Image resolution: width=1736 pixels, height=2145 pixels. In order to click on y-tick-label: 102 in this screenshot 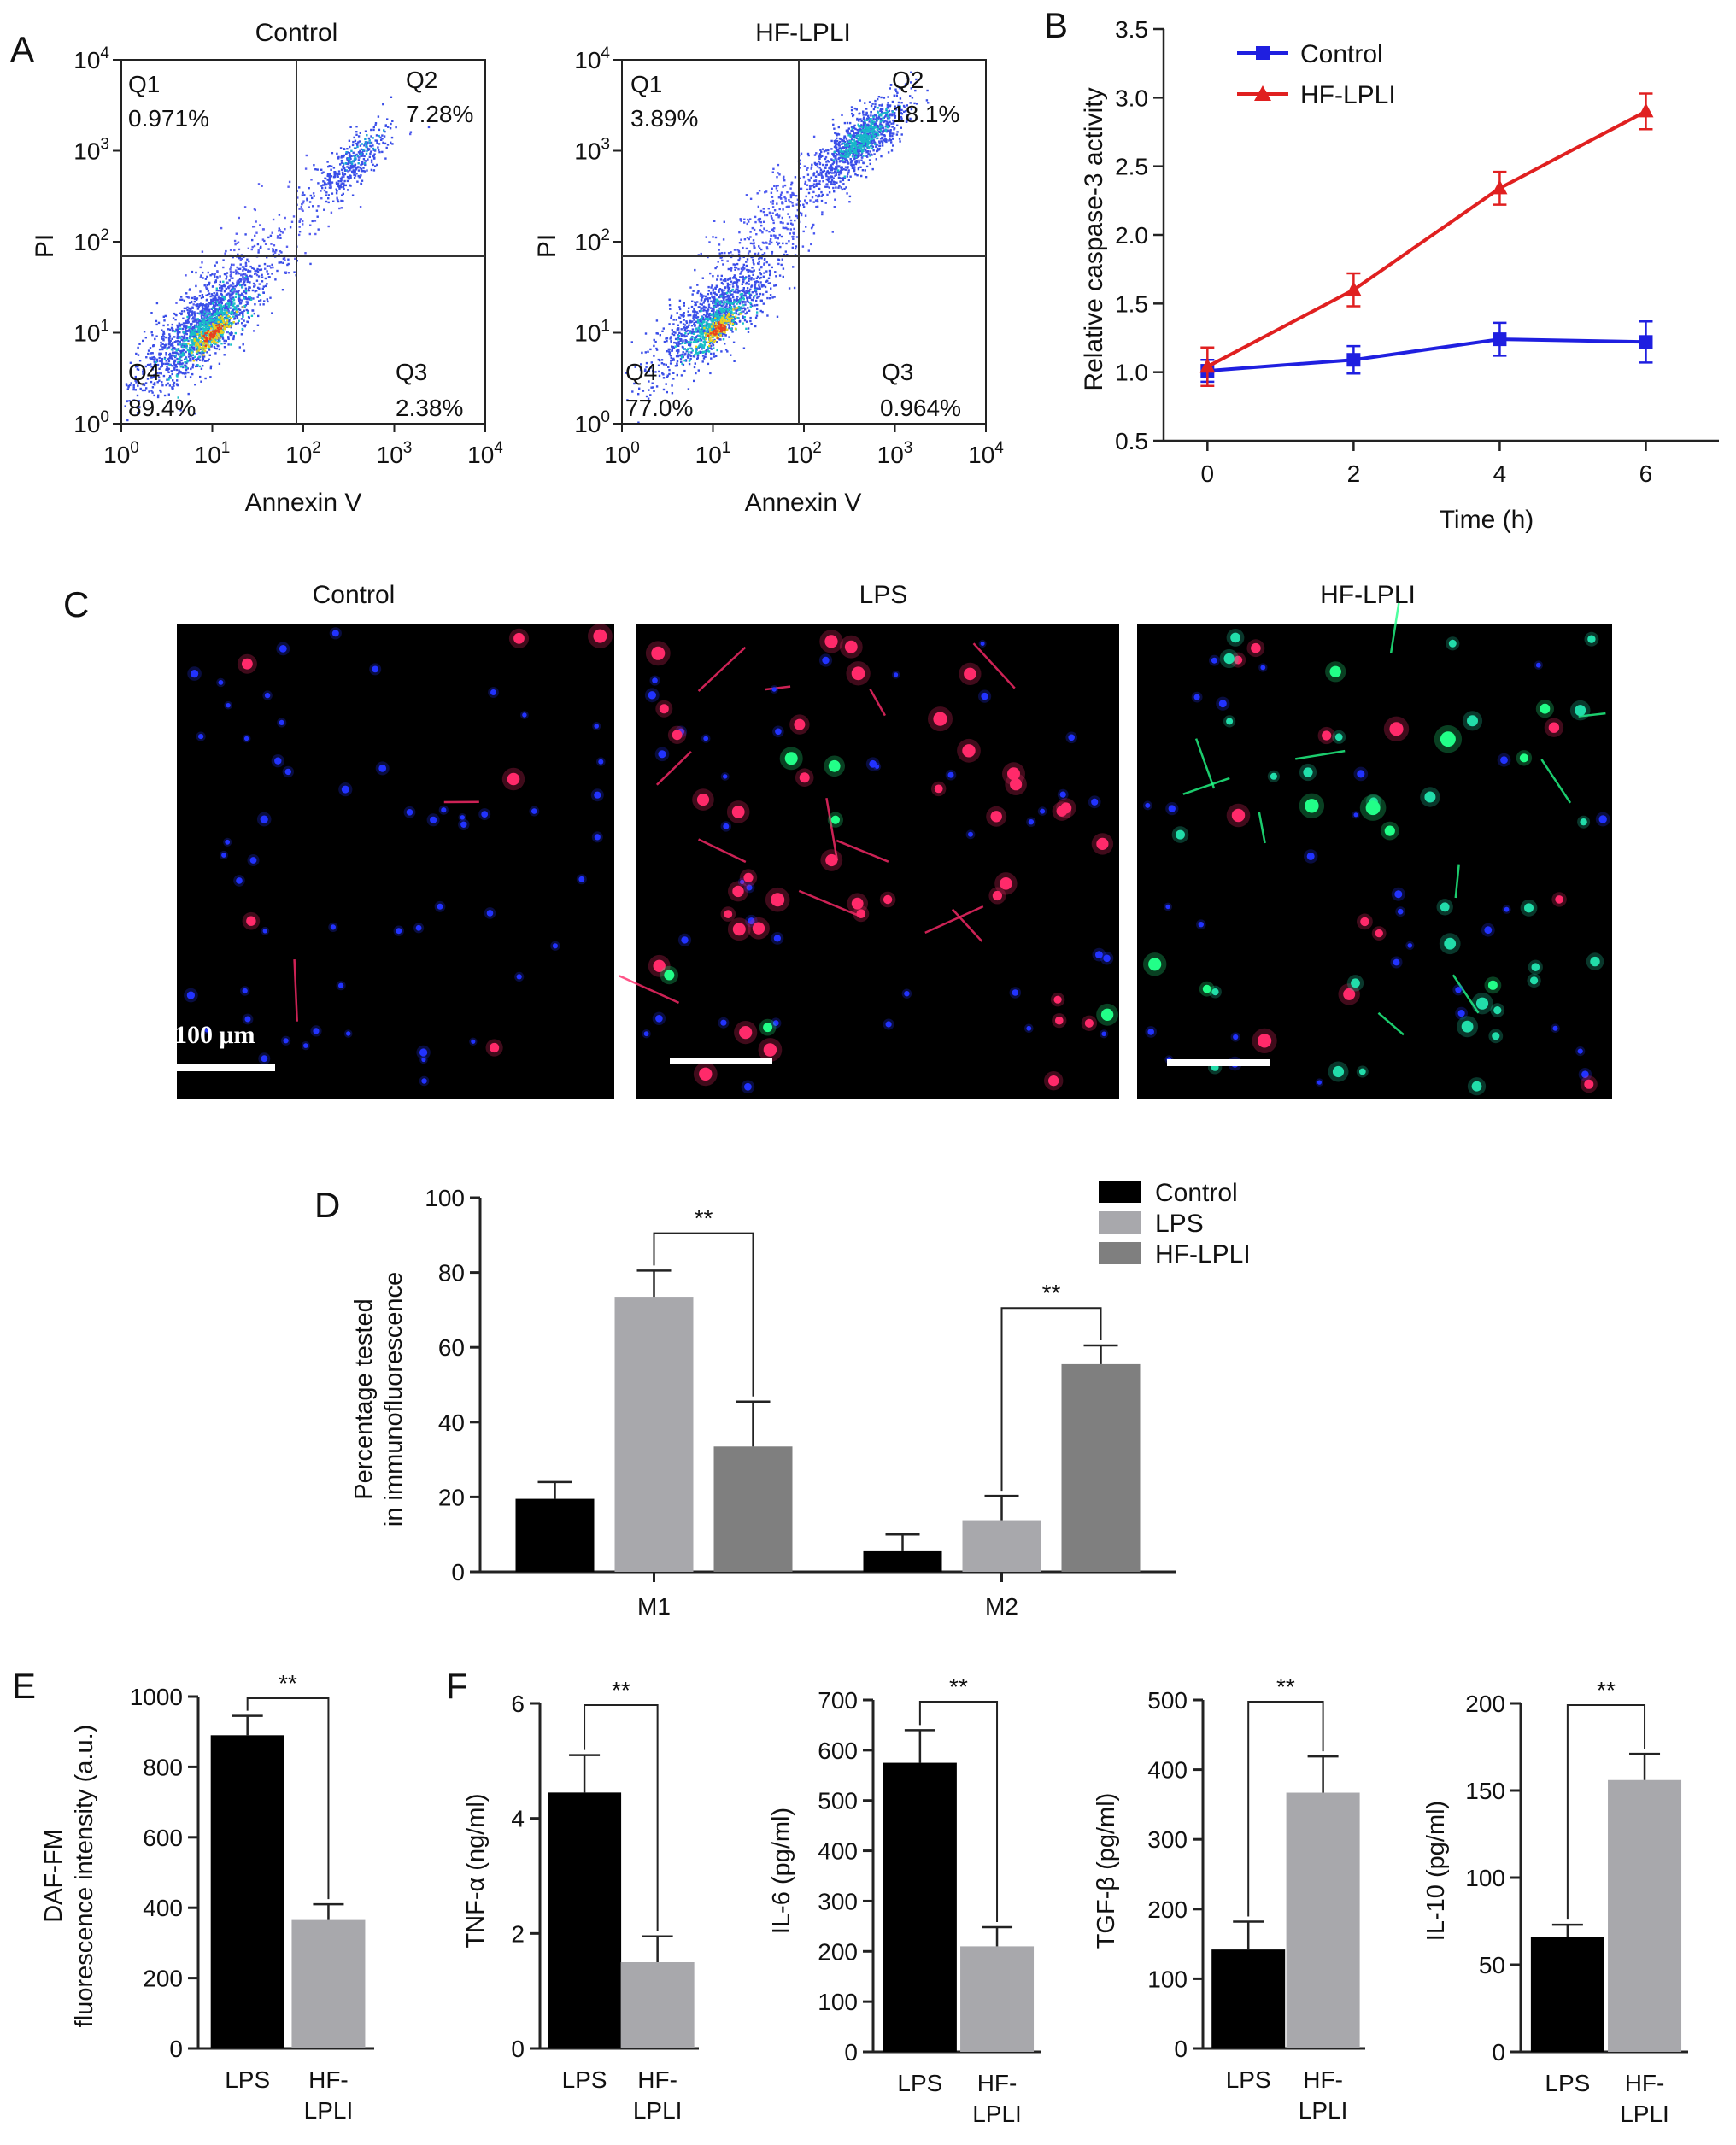, I will do `click(91, 241)`.